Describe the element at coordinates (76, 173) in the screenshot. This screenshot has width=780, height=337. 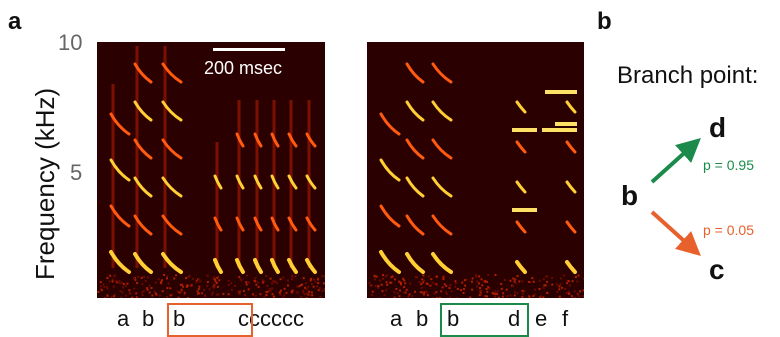
I see `y-tick-5: 5` at that location.